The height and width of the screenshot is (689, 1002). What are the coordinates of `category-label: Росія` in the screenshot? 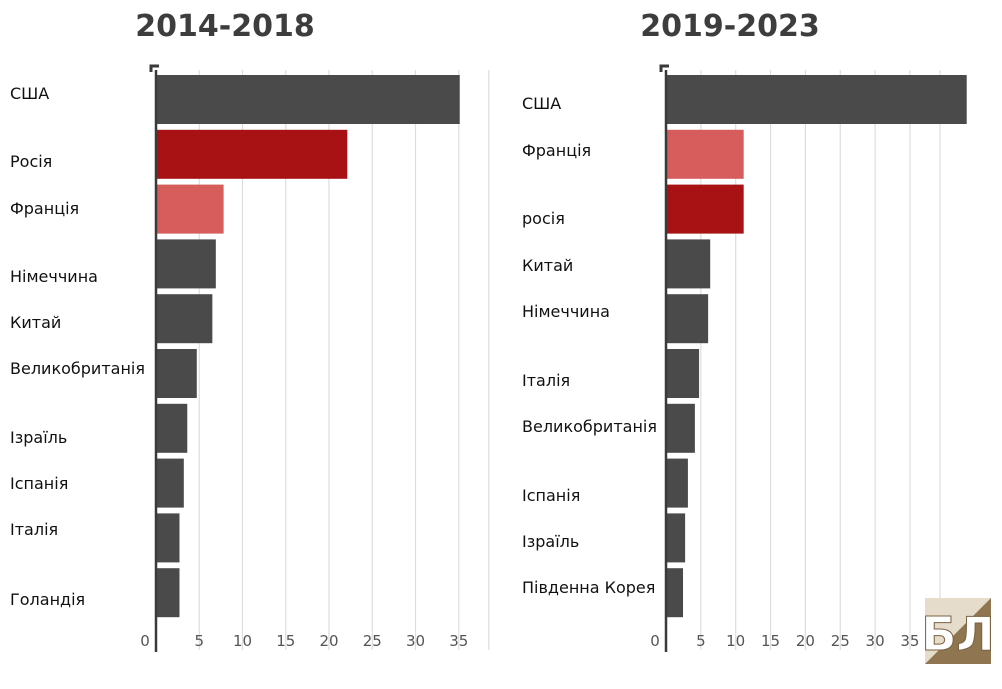 It's located at (31, 161).